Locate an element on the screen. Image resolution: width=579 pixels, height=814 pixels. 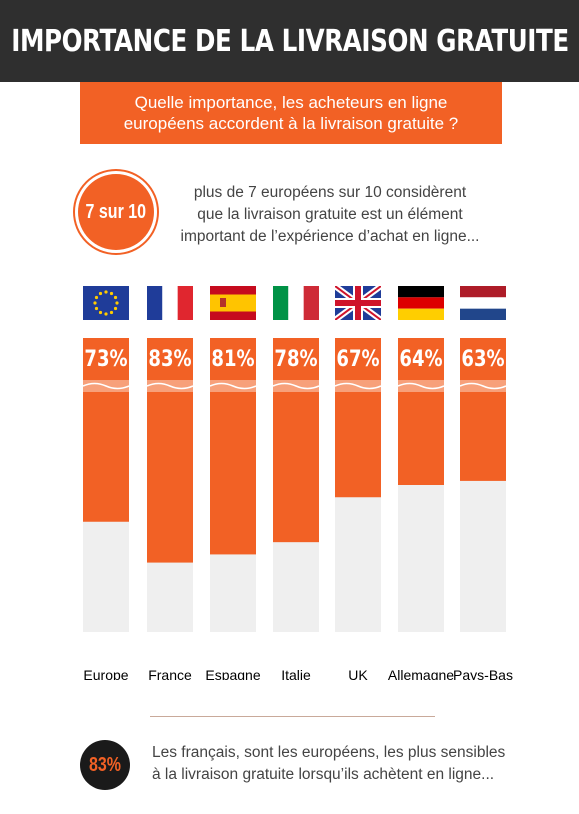
category-label: UK is located at coordinates (358, 673).